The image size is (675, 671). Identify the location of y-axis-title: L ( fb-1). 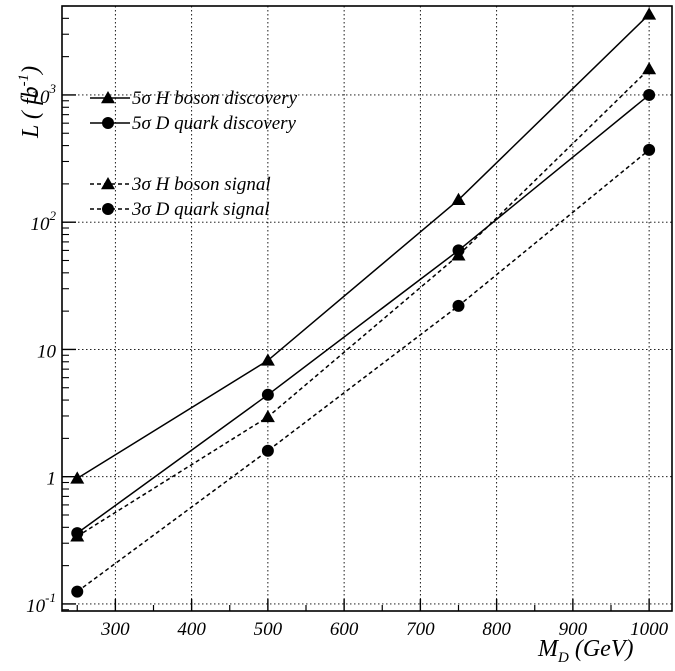
(30, 102).